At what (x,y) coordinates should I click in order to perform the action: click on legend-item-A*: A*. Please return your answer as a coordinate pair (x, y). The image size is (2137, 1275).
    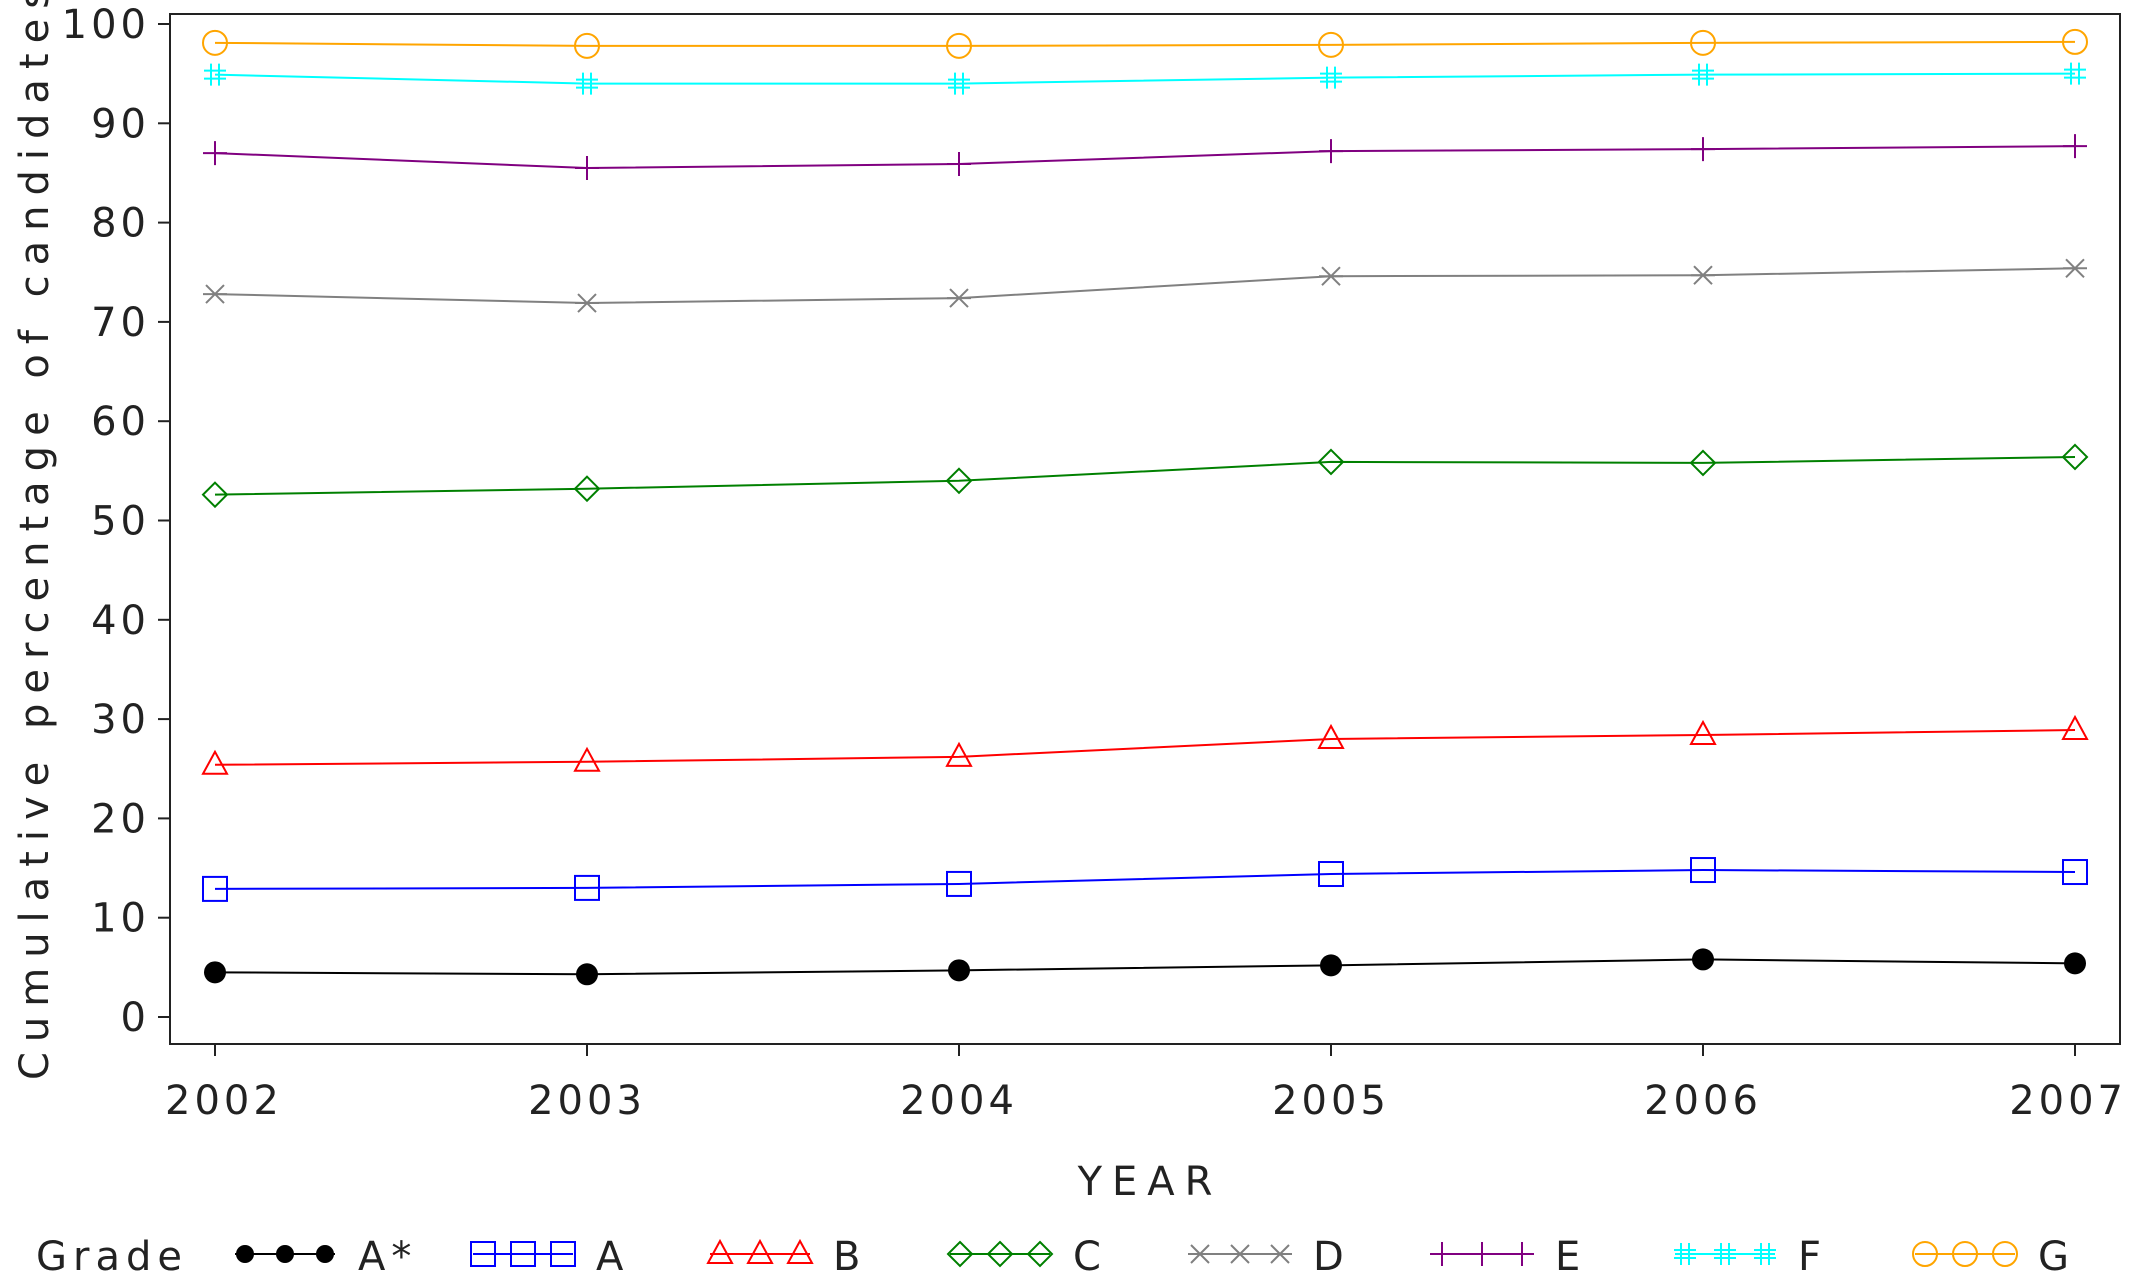
    Looking at the image, I should click on (326, 1254).